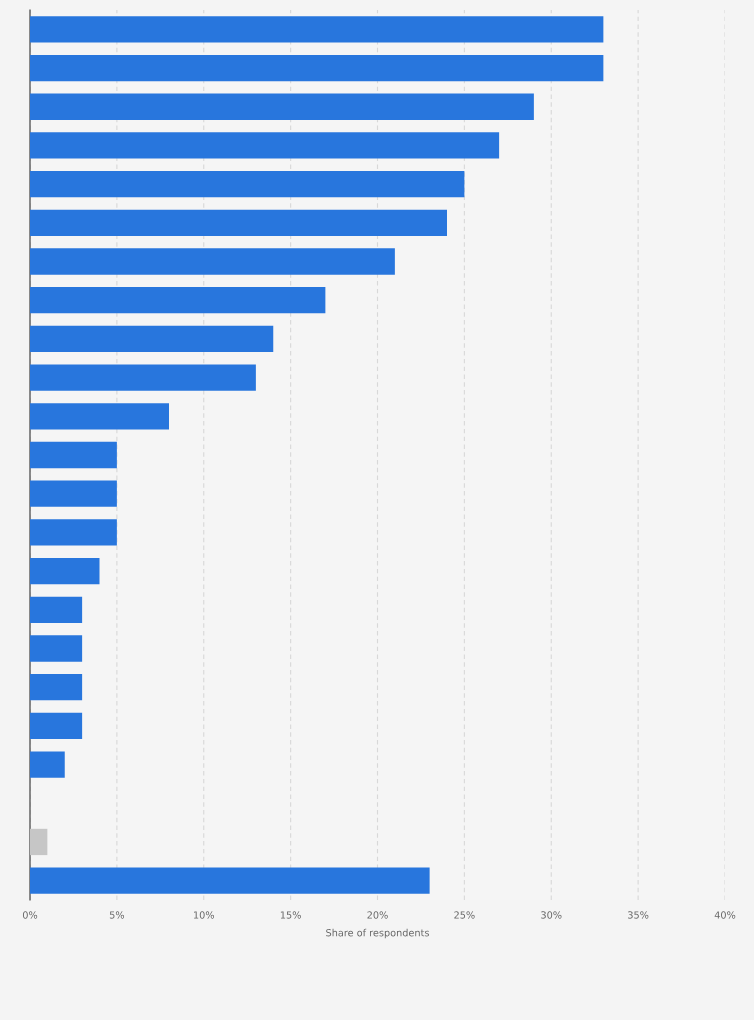  I want to click on x-tick-label: 30%, so click(551, 915).